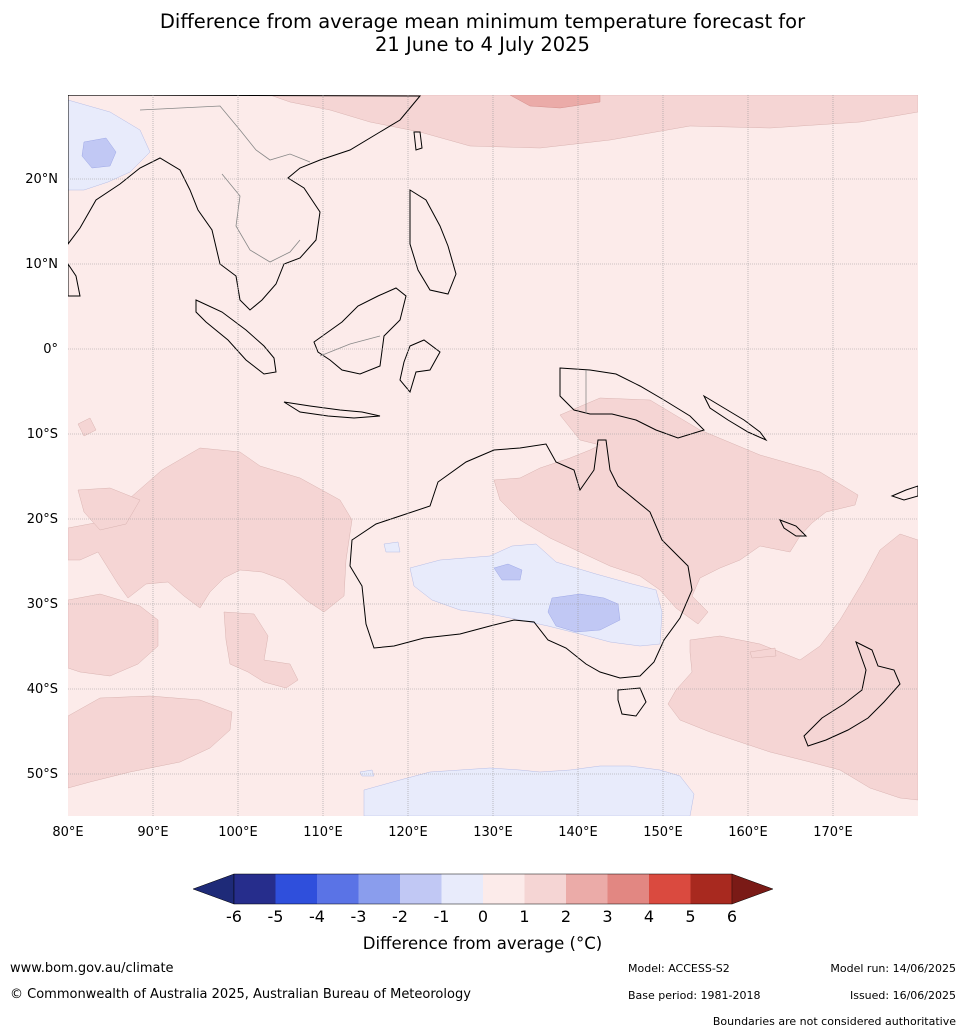 The width and height of the screenshot is (965, 1035). I want to click on new-guinea-coastline, so click(632, 403).